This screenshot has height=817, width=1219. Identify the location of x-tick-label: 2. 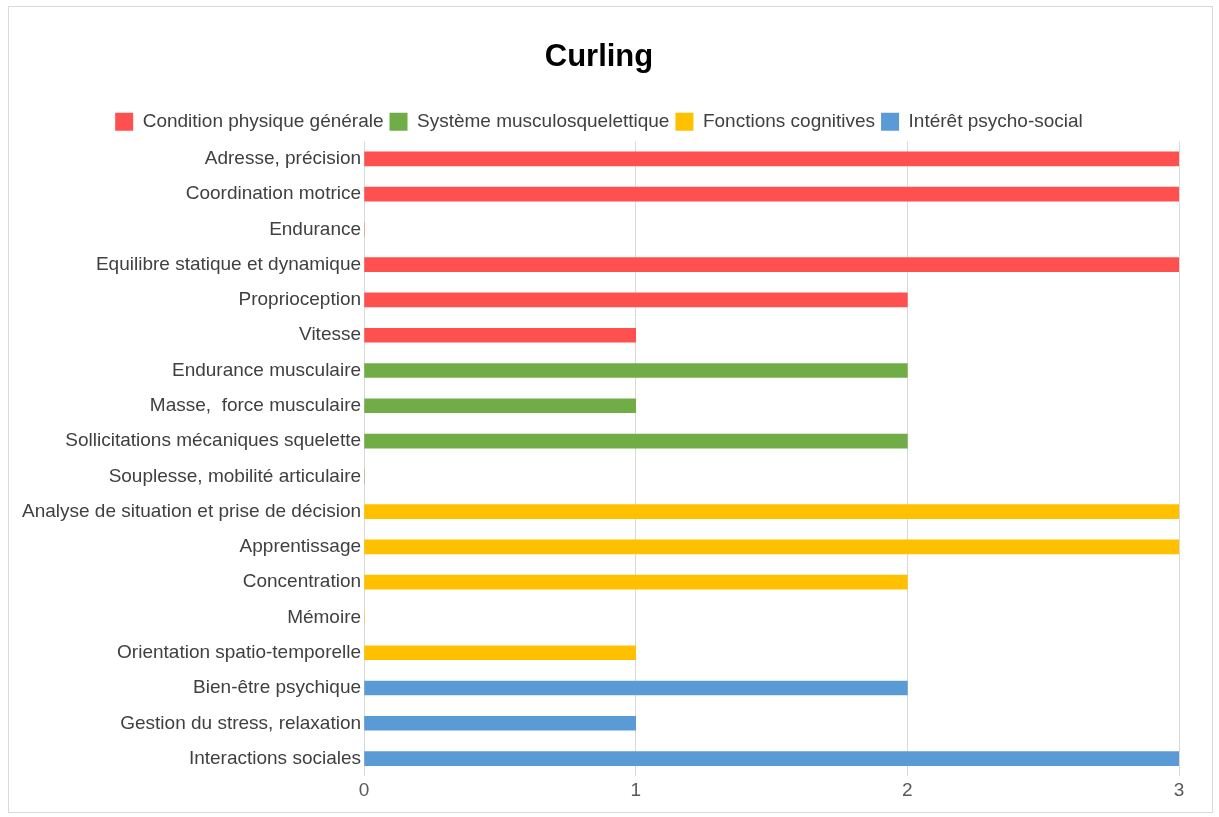
(907, 789).